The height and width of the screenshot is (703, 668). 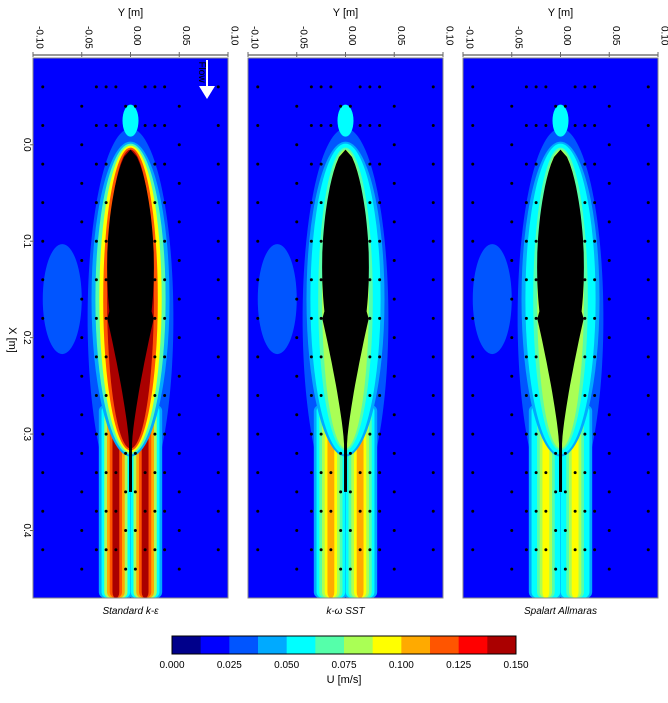 I want to click on flow-arrow-icon, so click(x=207, y=79).